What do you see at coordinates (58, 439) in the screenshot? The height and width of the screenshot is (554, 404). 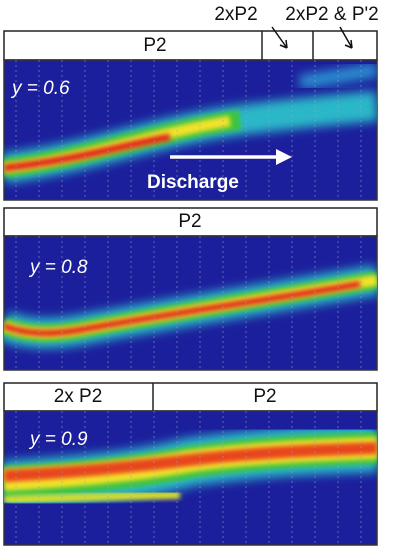 I see `composition-label: y = 0.9` at bounding box center [58, 439].